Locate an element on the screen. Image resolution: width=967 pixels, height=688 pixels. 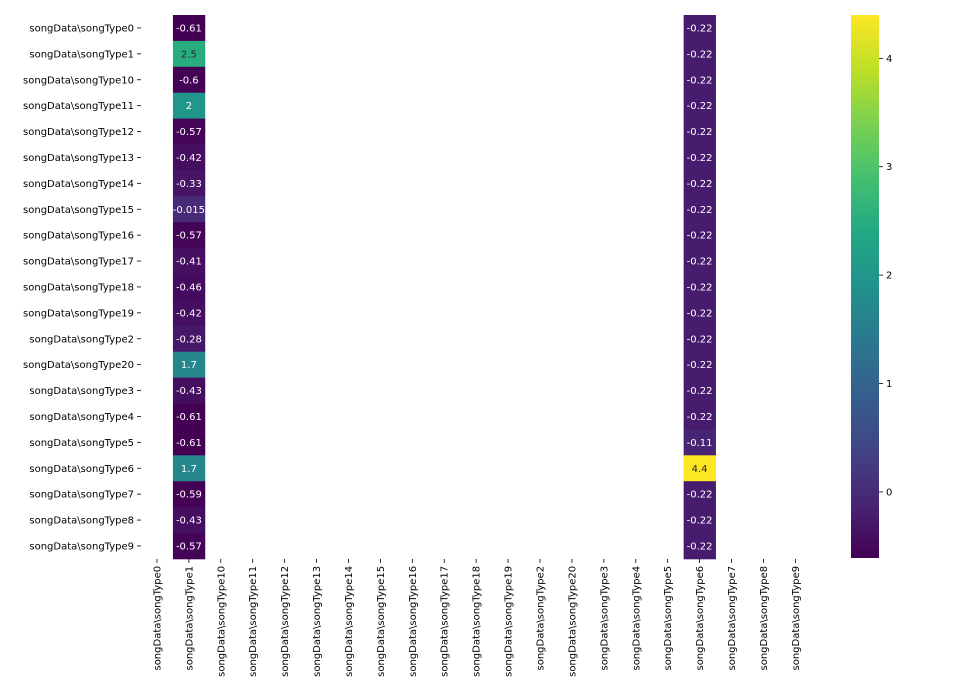
y-tick-label: songData\songType11 is located at coordinates (78, 106).